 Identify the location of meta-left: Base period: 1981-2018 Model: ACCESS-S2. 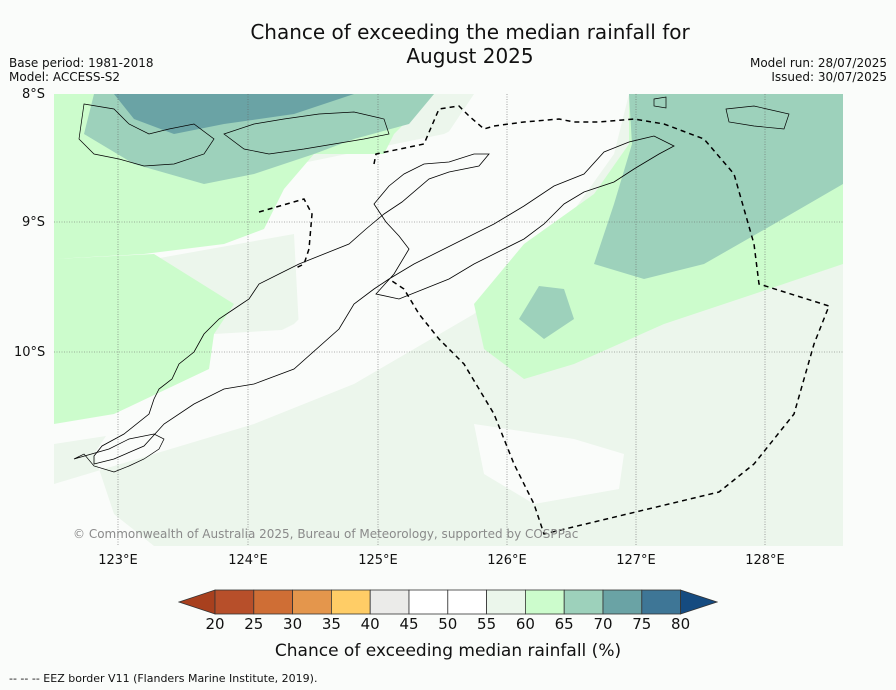
(81, 70).